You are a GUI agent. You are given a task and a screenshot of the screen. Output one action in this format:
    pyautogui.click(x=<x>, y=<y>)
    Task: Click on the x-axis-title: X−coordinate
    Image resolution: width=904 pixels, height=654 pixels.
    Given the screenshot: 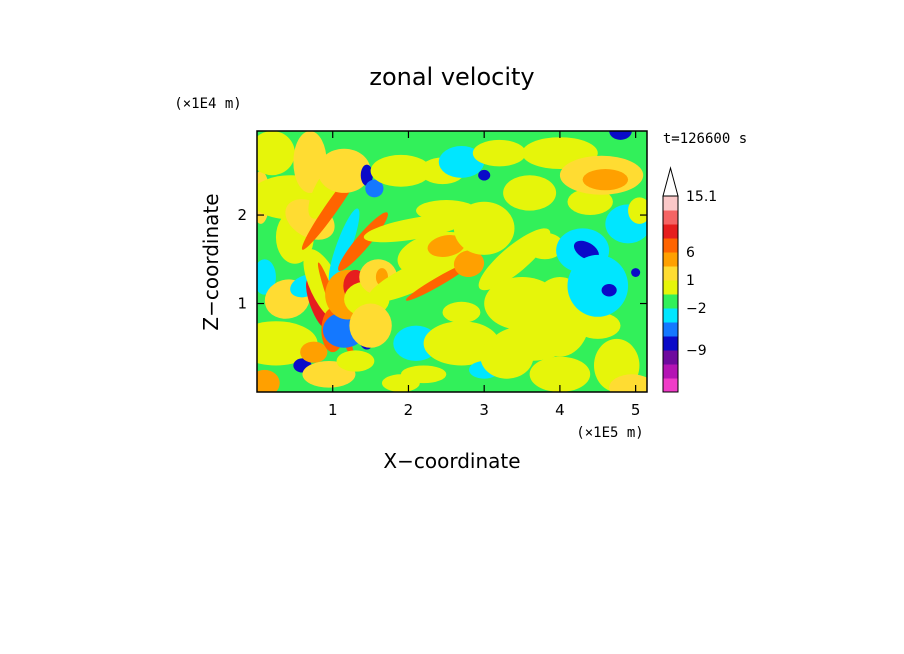 What is the action you would take?
    pyautogui.click(x=451, y=461)
    